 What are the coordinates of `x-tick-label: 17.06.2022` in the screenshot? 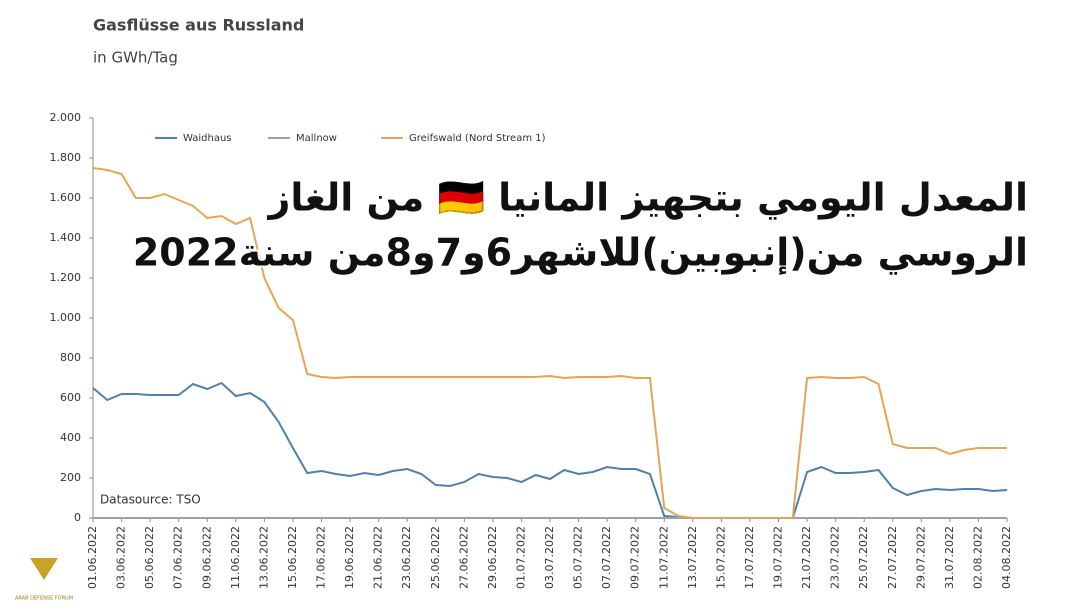 It's located at (321, 557).